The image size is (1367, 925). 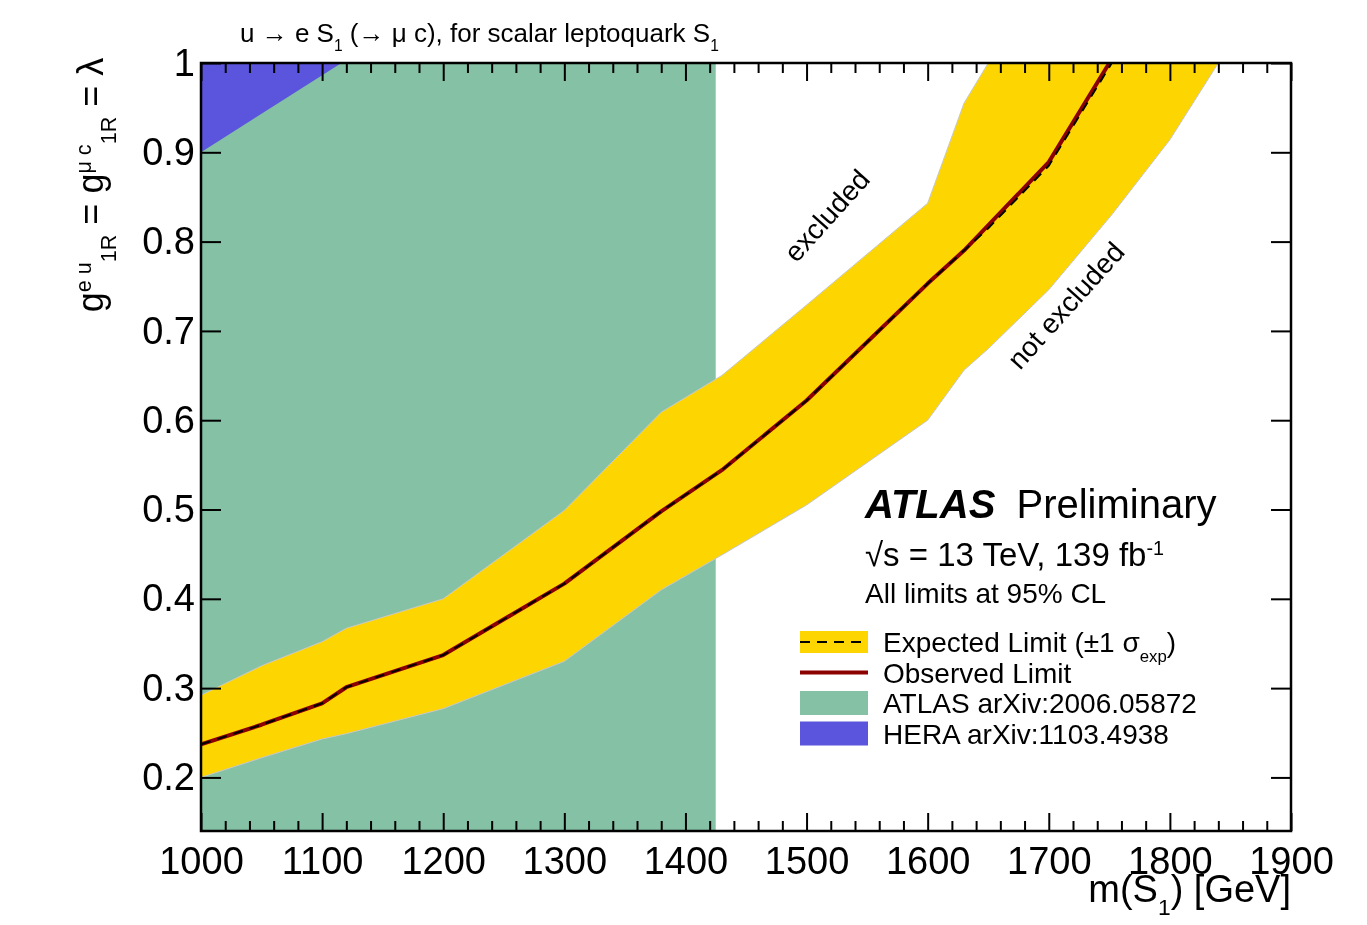 I want to click on y-tick-label: 0.9, so click(x=168, y=151).